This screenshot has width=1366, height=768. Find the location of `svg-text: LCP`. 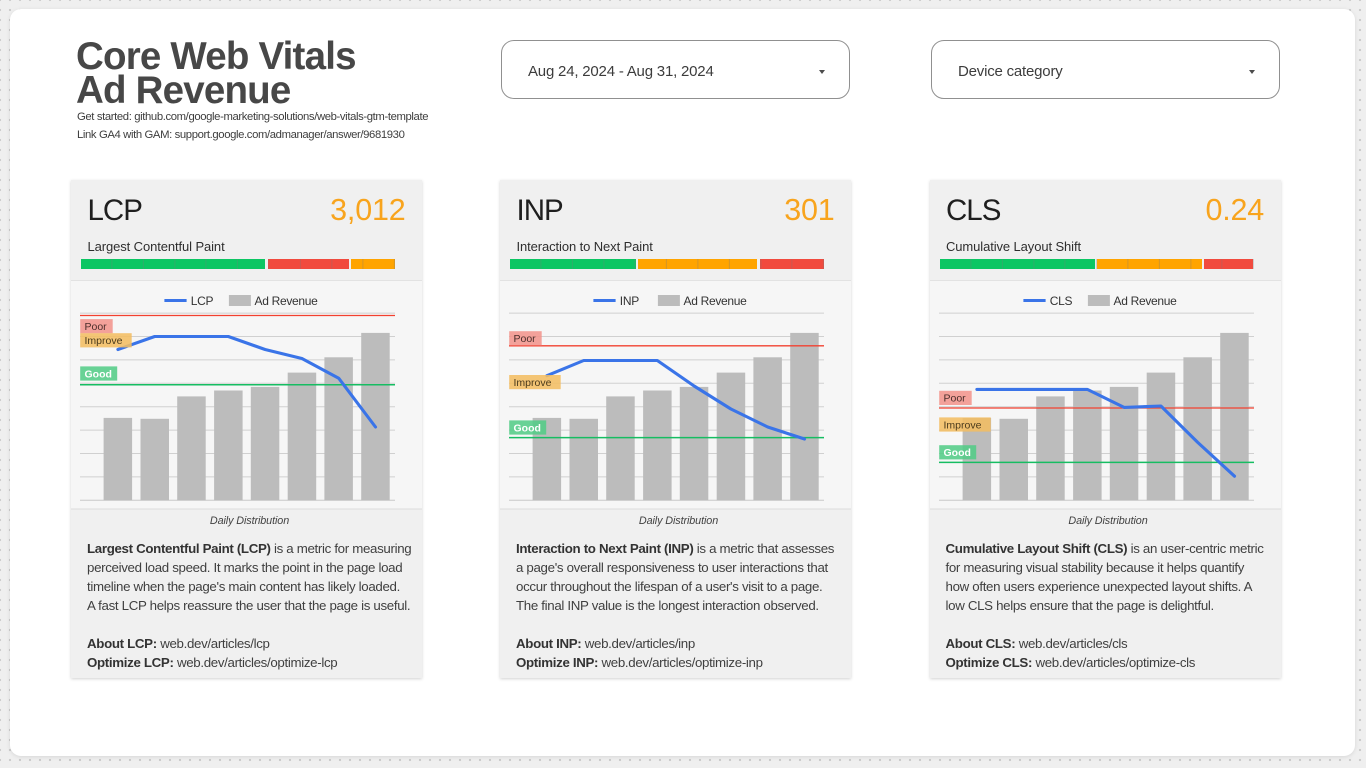

svg-text: LCP is located at coordinates (202, 301).